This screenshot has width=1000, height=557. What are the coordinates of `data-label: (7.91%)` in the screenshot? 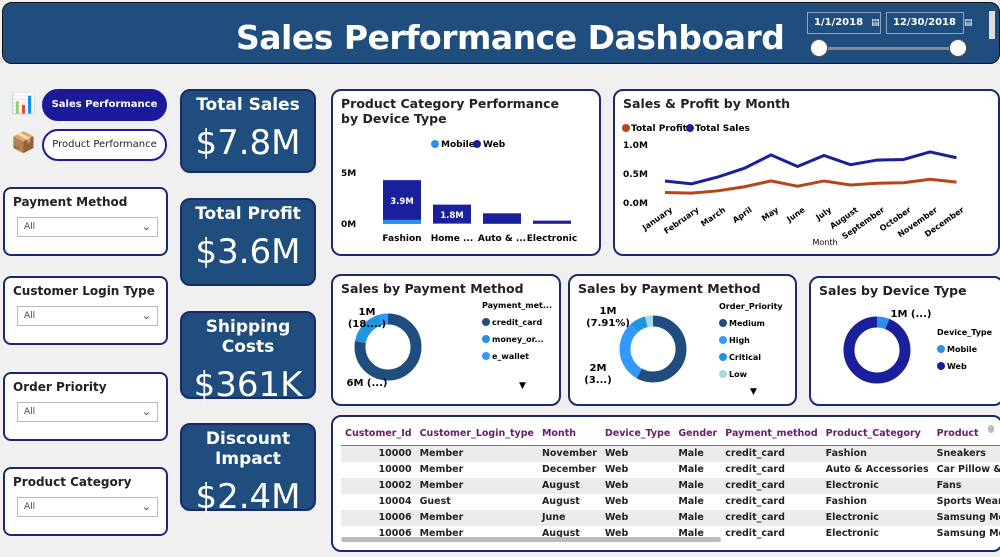 It's located at (608, 323).